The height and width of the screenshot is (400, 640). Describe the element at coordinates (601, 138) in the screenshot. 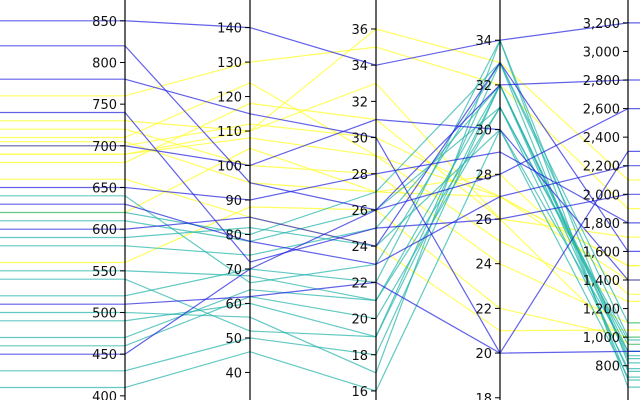

I see `tick-label: 2,400` at that location.